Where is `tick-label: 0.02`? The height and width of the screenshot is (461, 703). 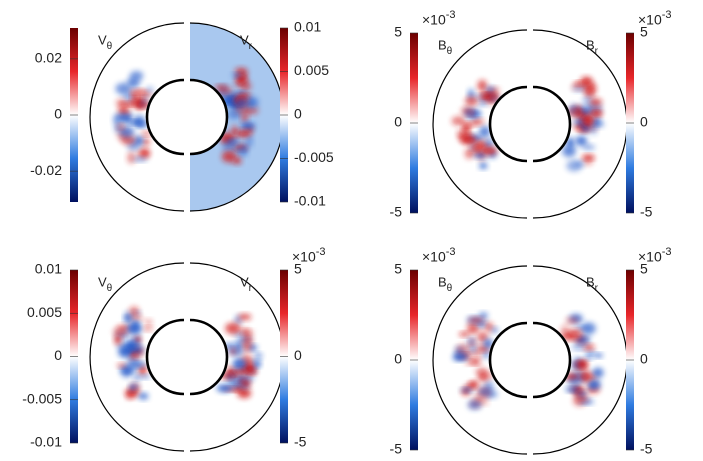
tick-label: 0.02 is located at coordinates (48, 58).